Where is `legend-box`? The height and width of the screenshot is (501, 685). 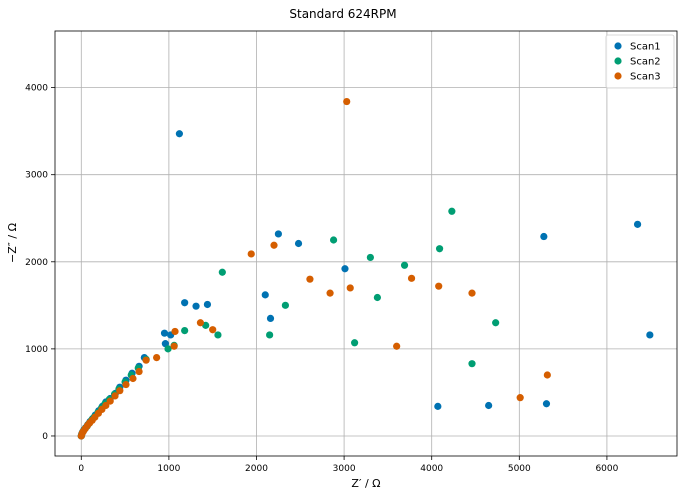 legend-box is located at coordinates (640, 61).